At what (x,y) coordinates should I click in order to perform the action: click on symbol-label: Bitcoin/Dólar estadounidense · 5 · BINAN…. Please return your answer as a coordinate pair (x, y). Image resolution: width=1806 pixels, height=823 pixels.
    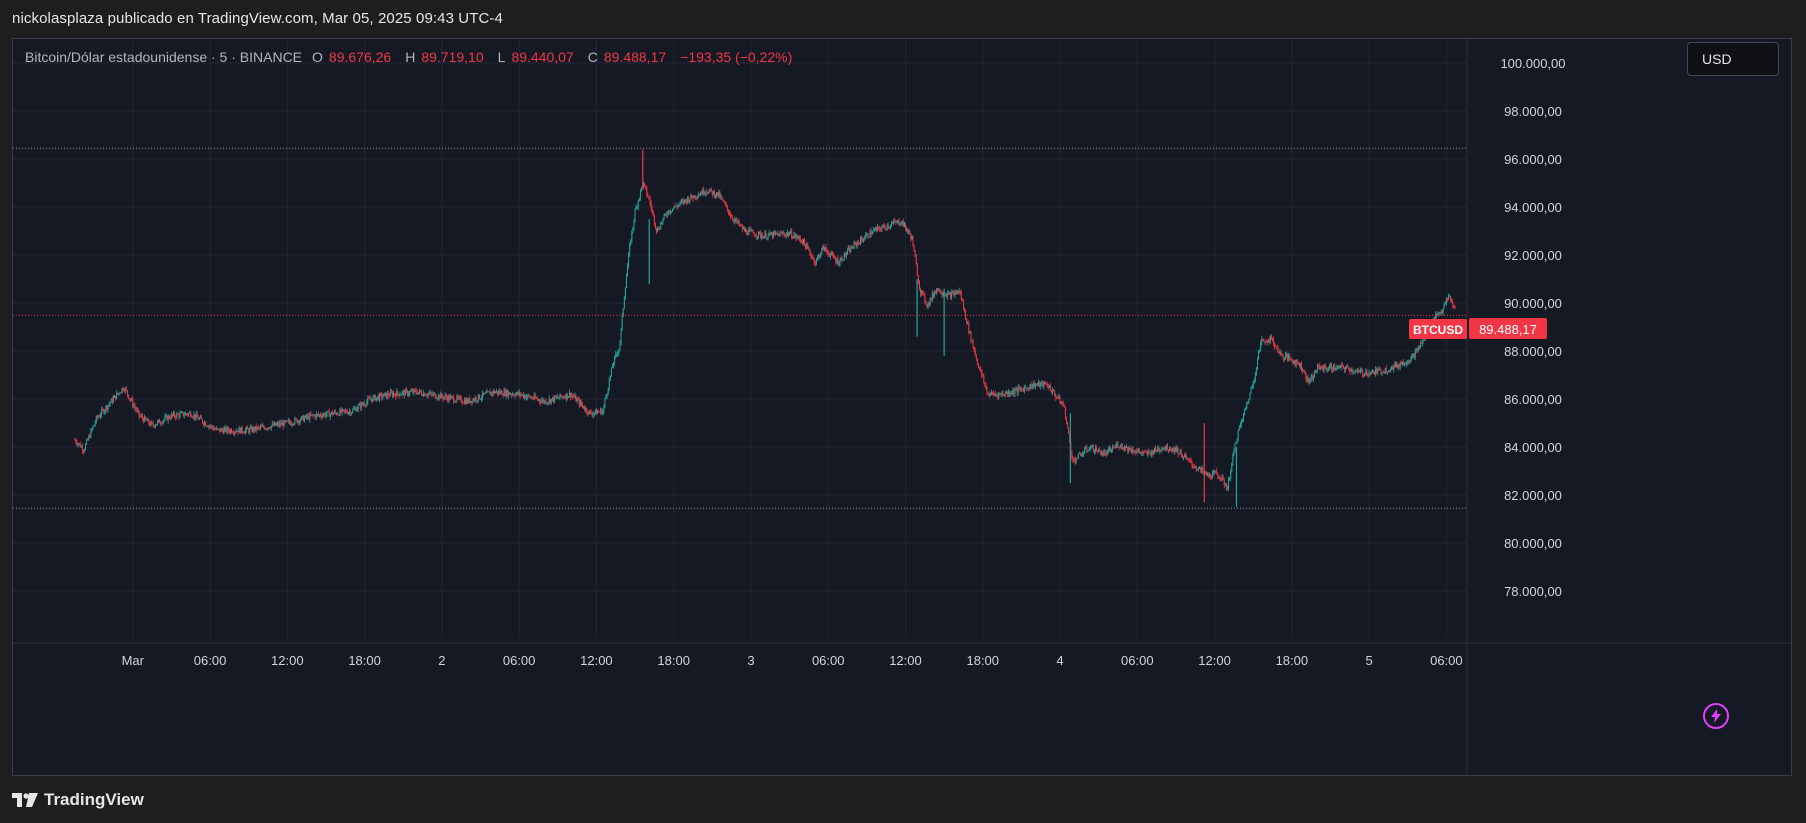
    Looking at the image, I should click on (164, 57).